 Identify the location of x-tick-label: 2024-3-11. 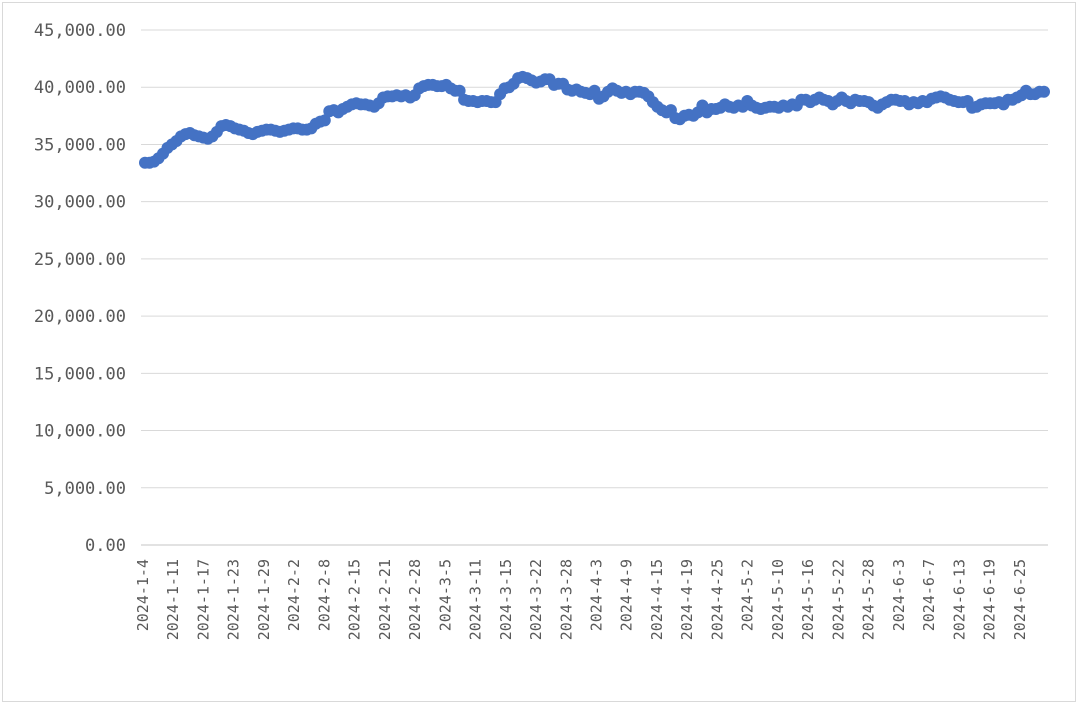
(476, 599).